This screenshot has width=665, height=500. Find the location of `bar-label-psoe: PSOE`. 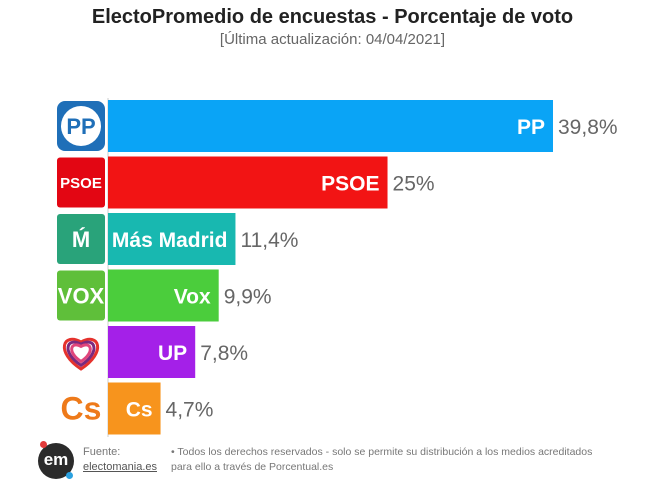

bar-label-psoe: PSOE is located at coordinates (350, 184).